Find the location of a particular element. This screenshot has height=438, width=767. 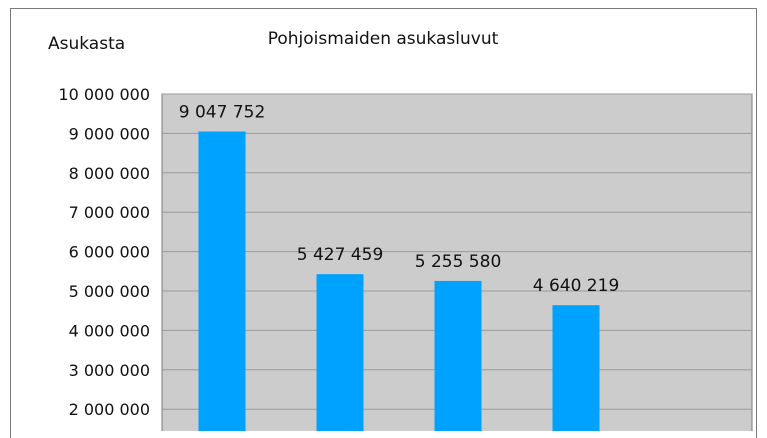

y-tick-label: 7 000 000 is located at coordinates (109, 212).